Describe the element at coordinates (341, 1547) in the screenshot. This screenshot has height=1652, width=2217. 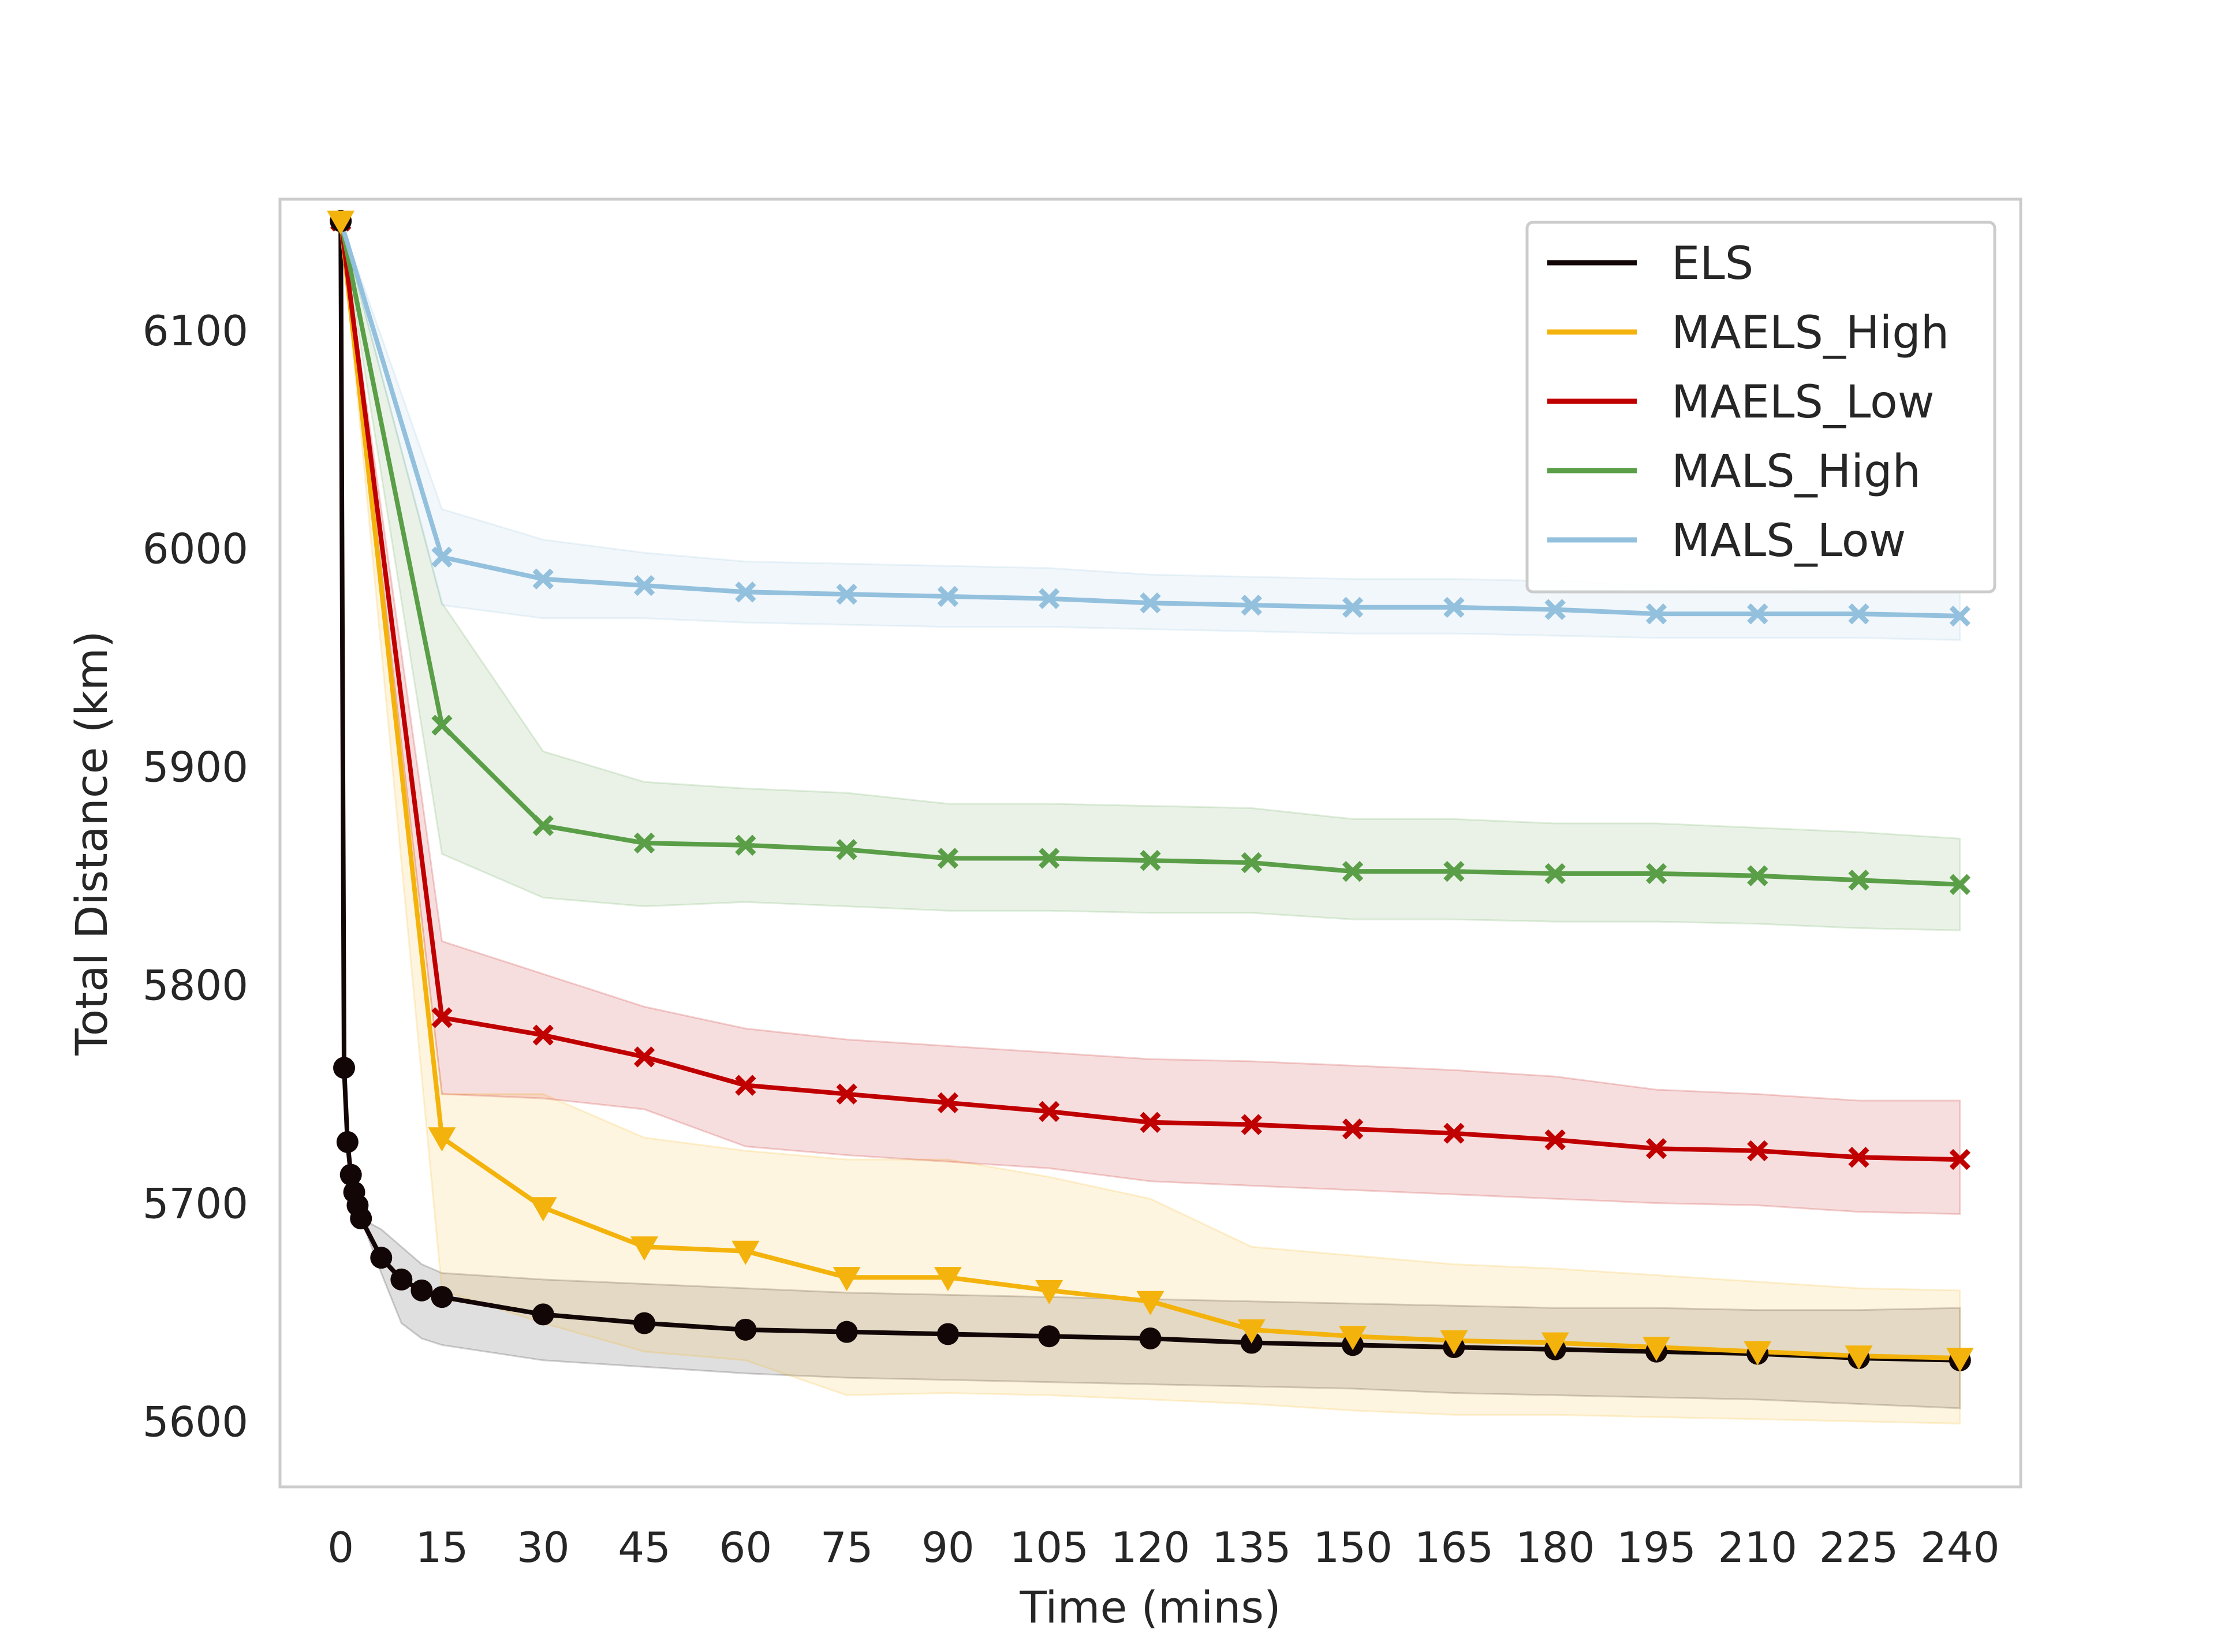
I see `x-tick-label: 0` at that location.